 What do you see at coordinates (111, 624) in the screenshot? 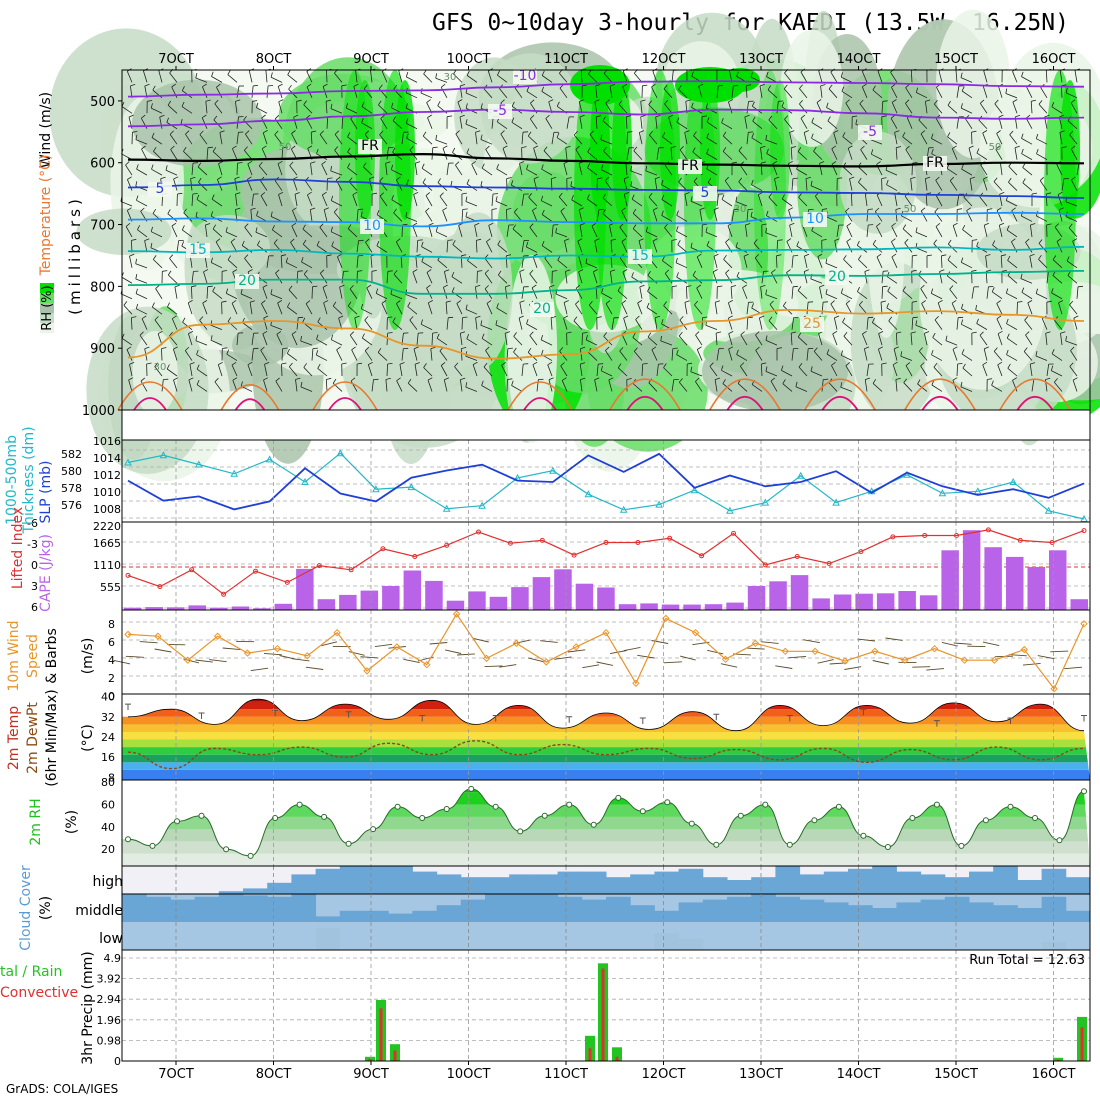
I see `wind-tick: 8` at bounding box center [111, 624].